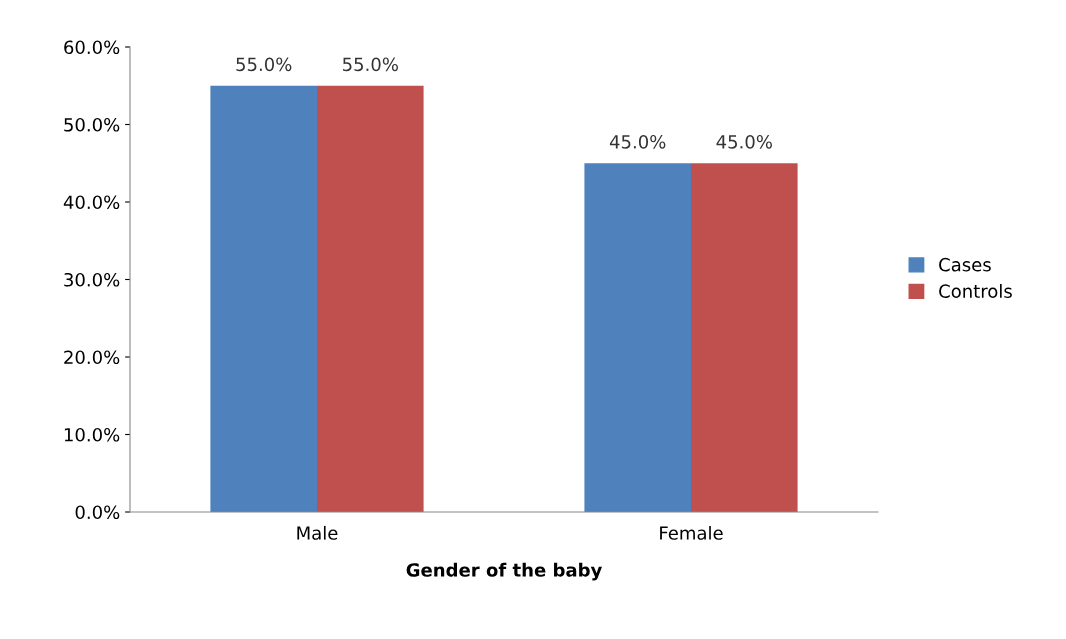 This screenshot has width=1066, height=639. What do you see at coordinates (504, 571) in the screenshot?
I see `x-axis-title: Gender of the baby` at bounding box center [504, 571].